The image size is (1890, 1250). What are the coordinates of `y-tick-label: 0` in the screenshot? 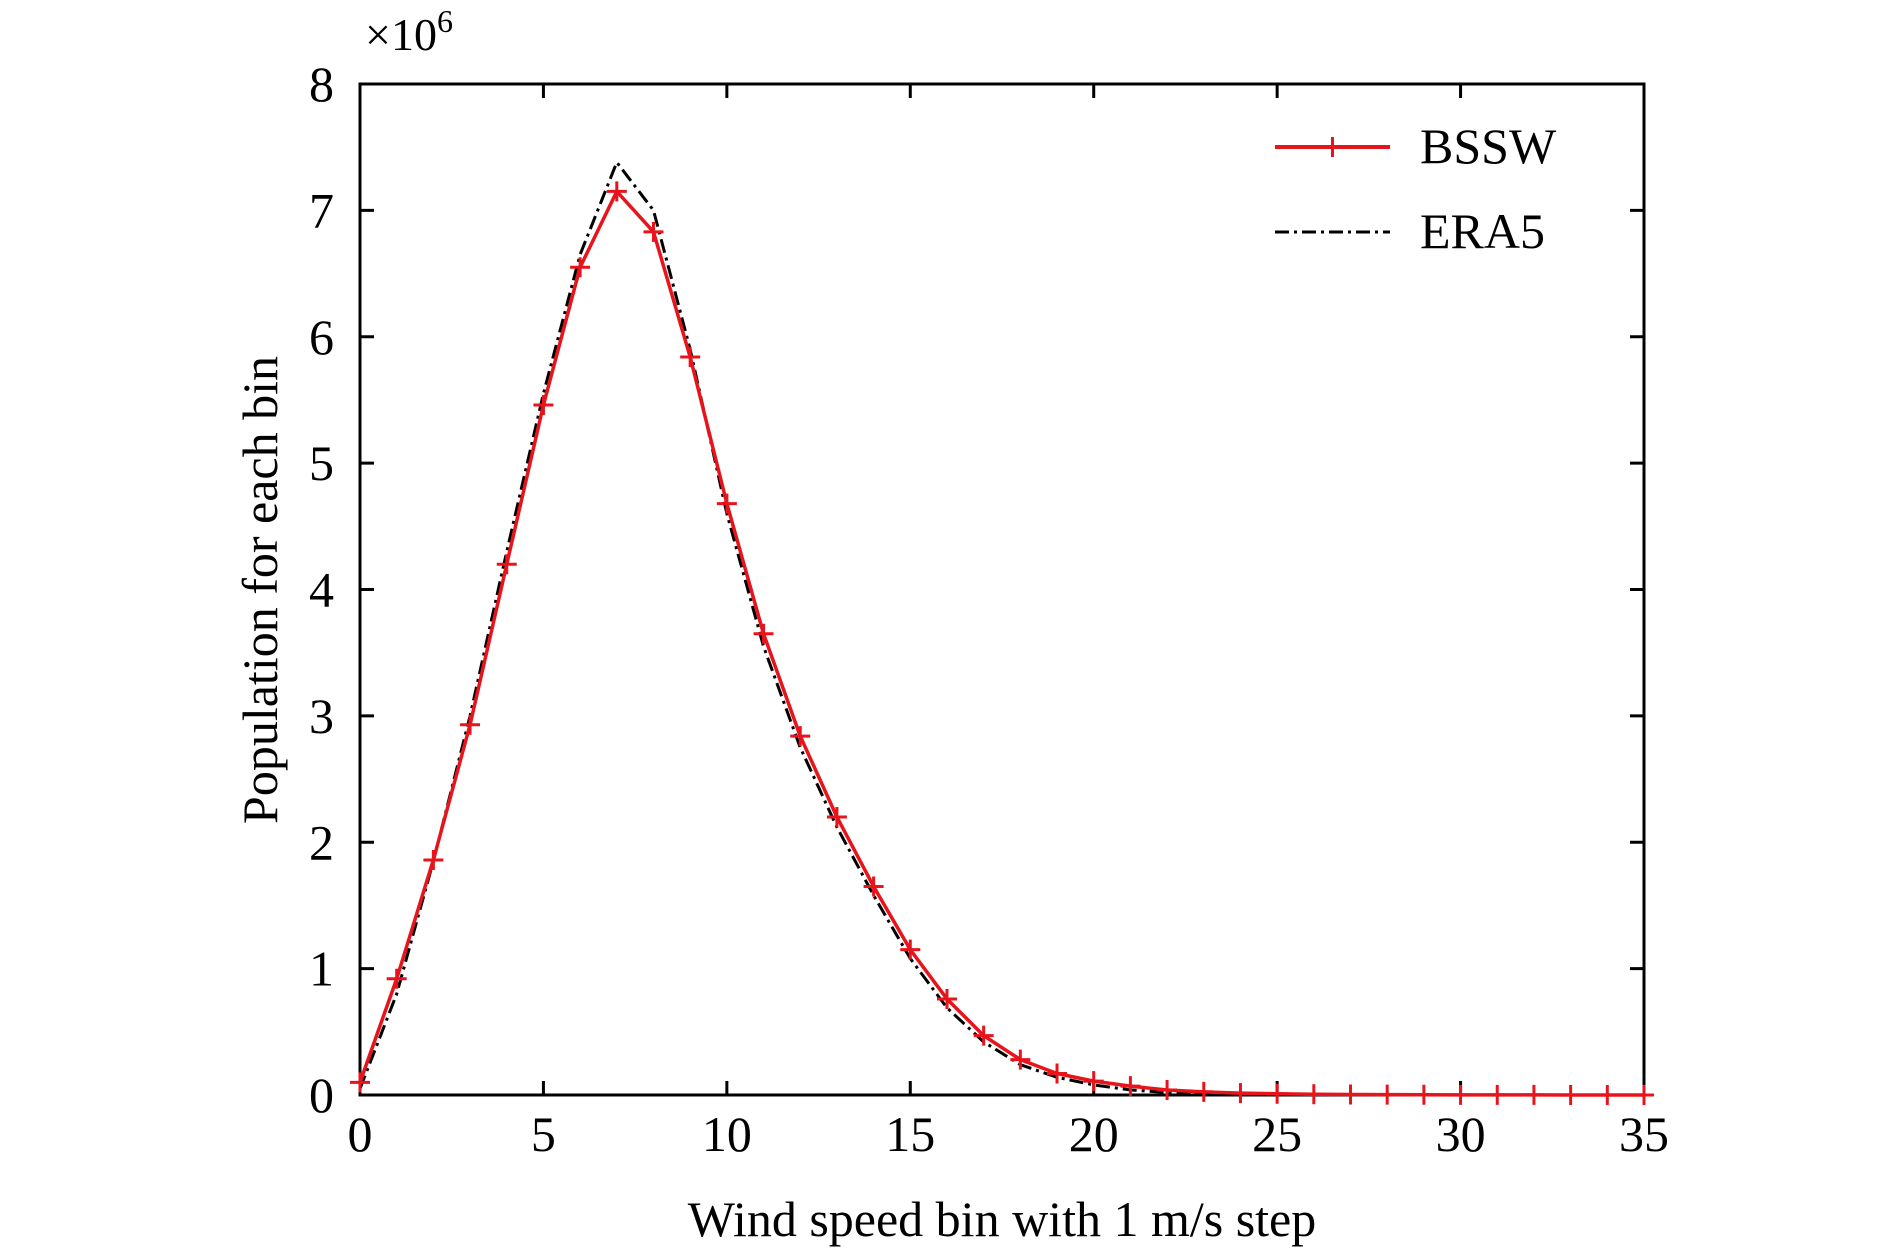 It's located at (321, 1095).